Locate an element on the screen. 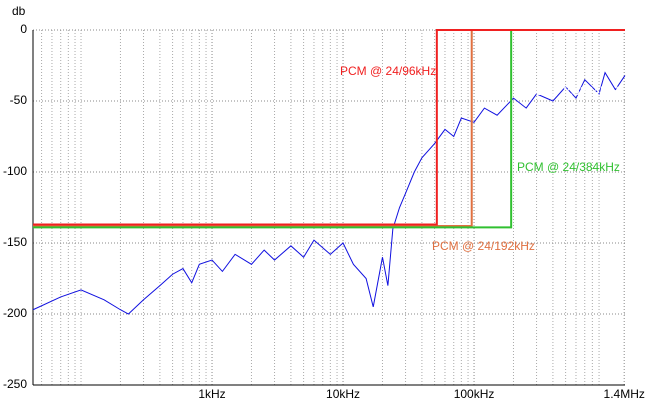 The width and height of the screenshot is (648, 407). series-label: PCM @ 24/96kHz is located at coordinates (388, 71).